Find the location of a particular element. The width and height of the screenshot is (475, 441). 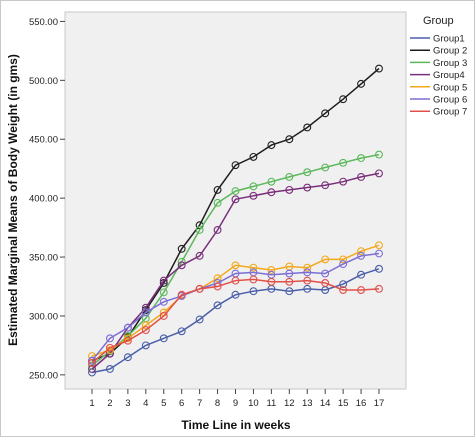

legend-label: Group4 is located at coordinates (449, 75).